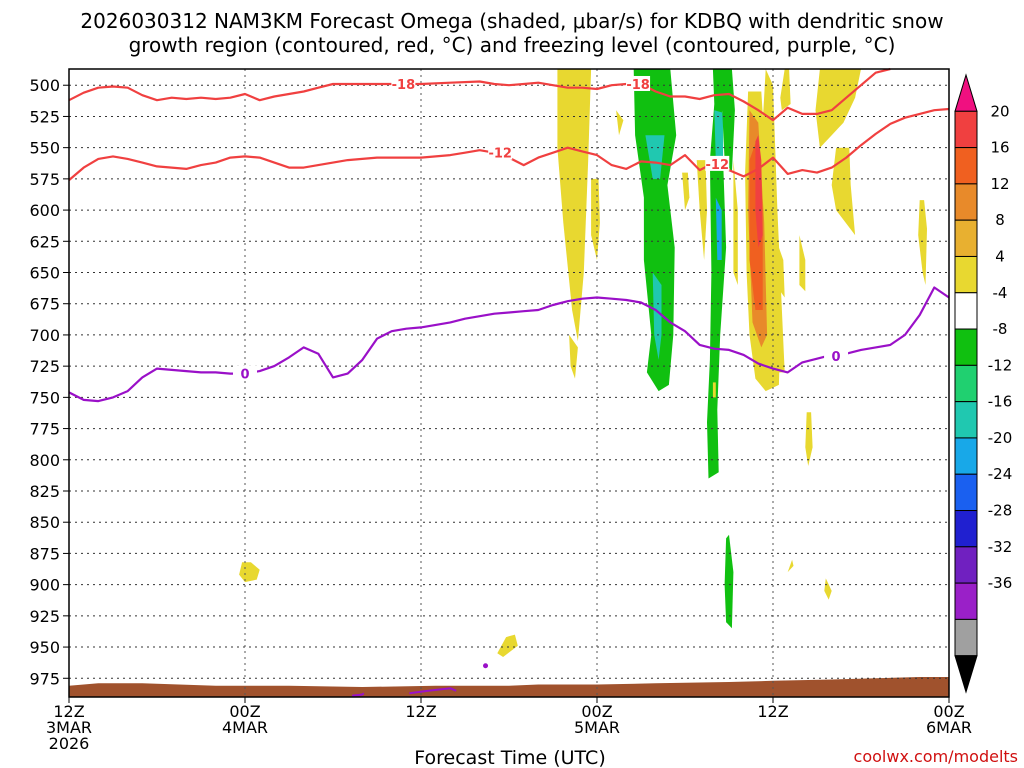  What do you see at coordinates (44, 397) in the screenshot?
I see `y-tick-label: 750` at bounding box center [44, 397].